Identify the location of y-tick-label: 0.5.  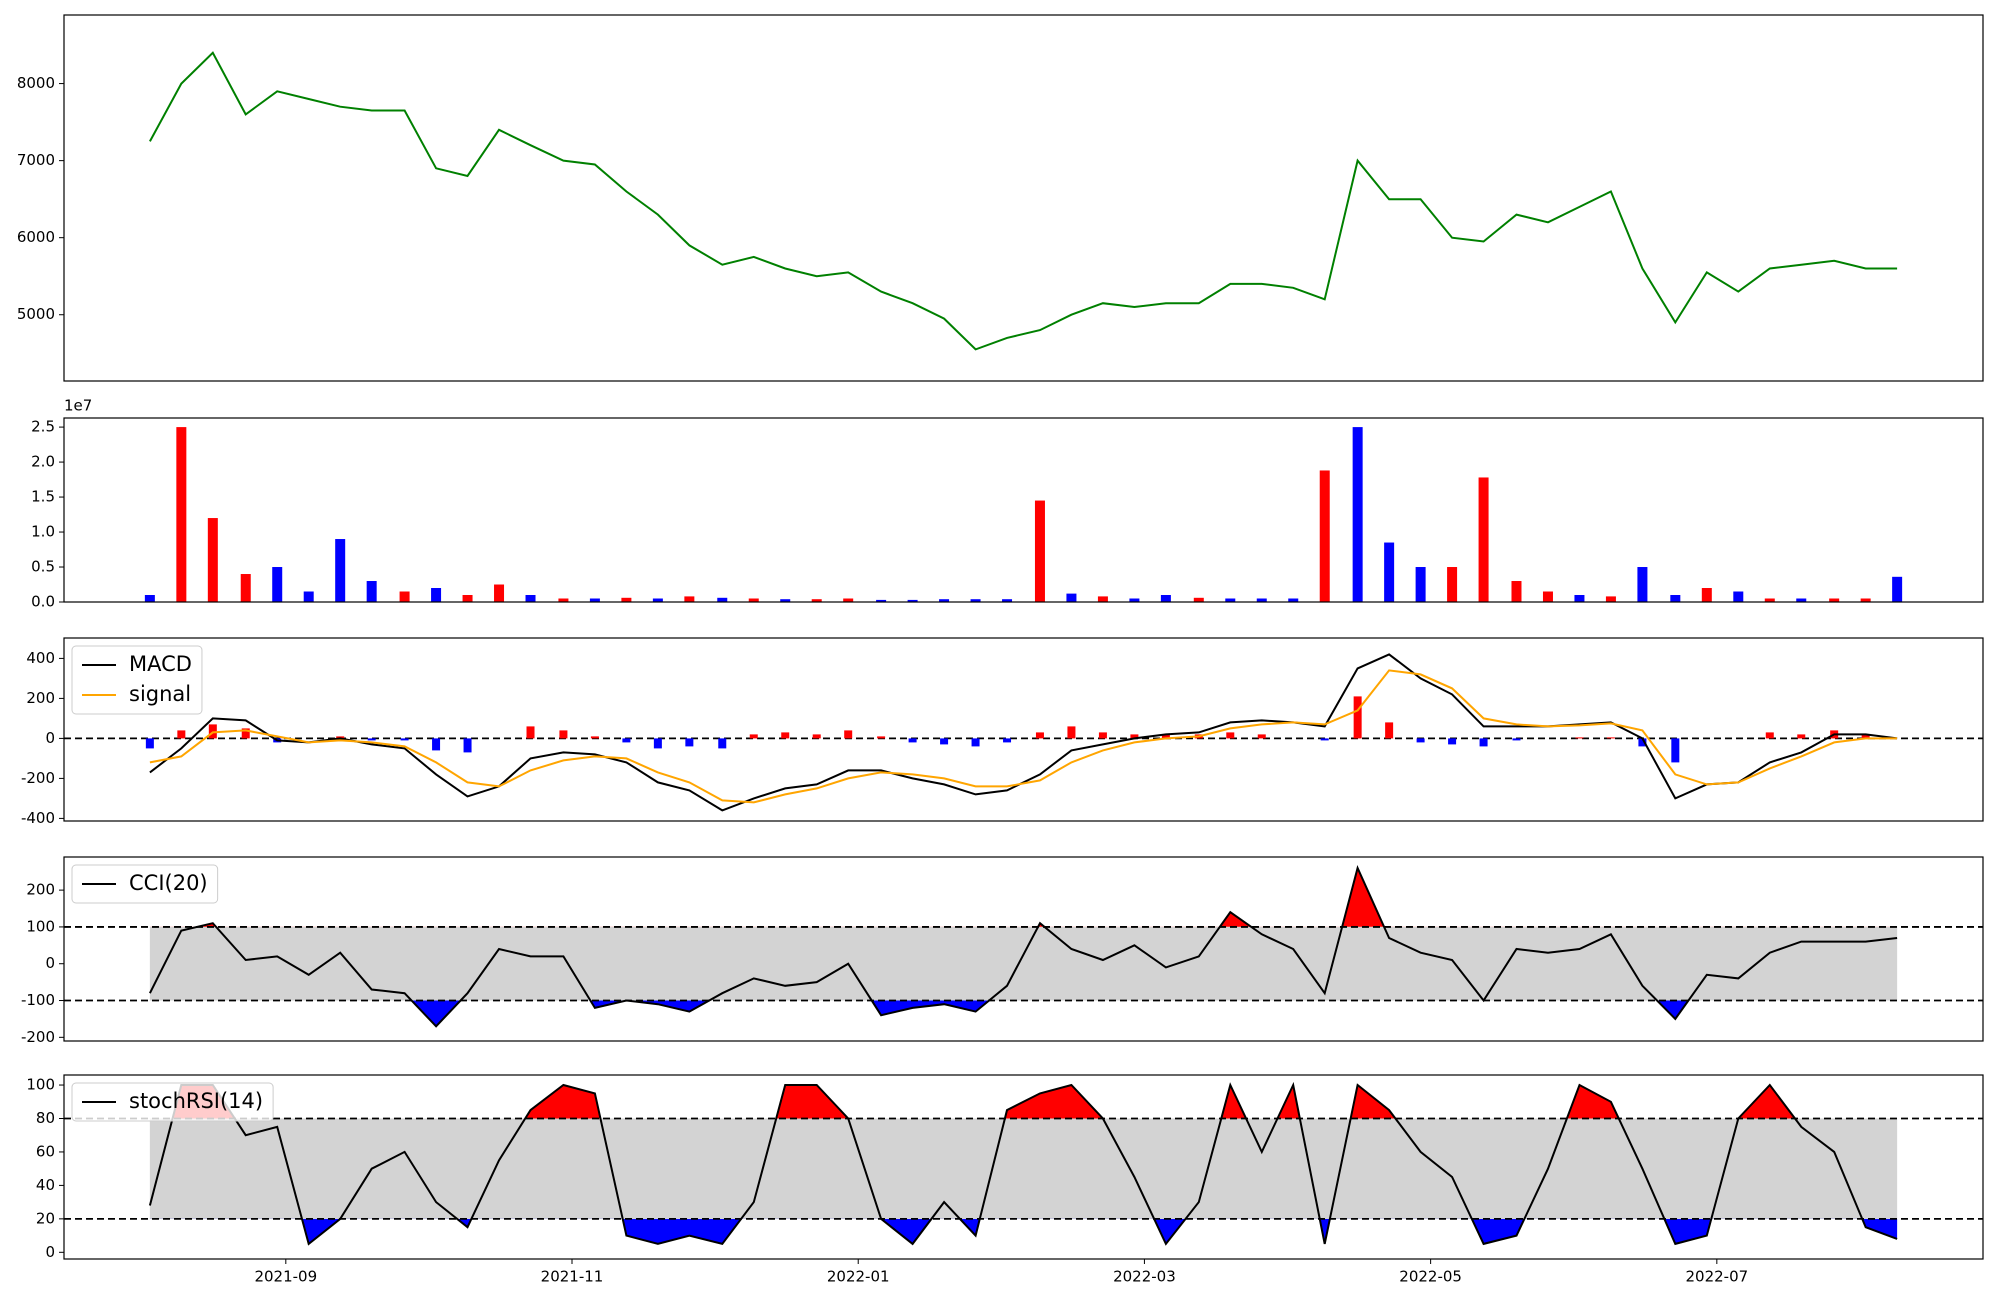
(43, 567).